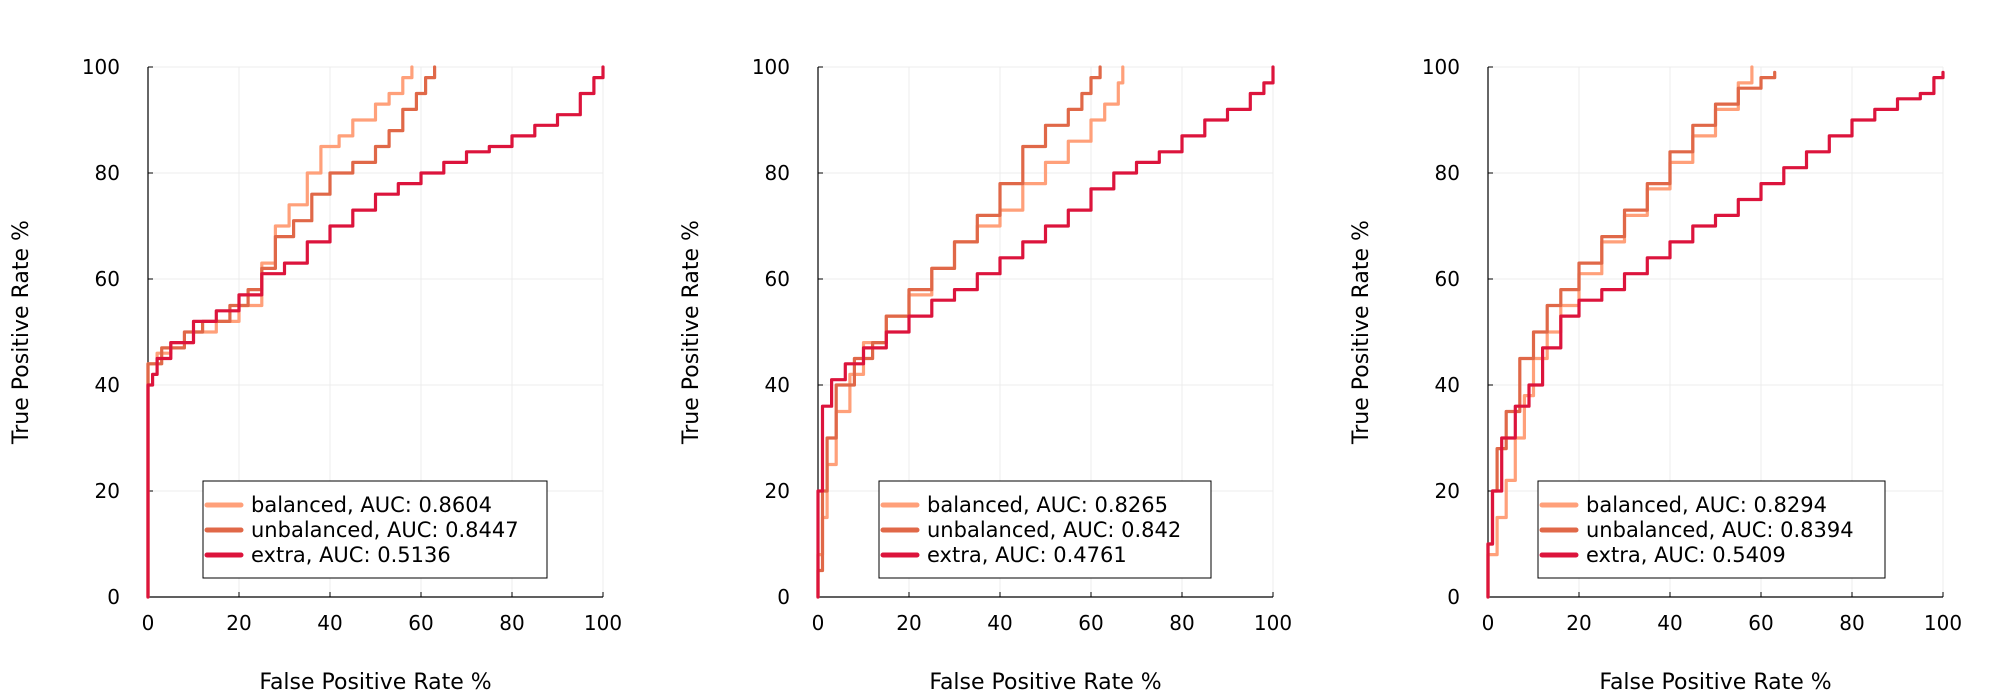 This screenshot has width=2000, height=700. Describe the element at coordinates (1706, 505) in the screenshot. I see `legend-label: balanced, AUC: 0.8294` at that location.